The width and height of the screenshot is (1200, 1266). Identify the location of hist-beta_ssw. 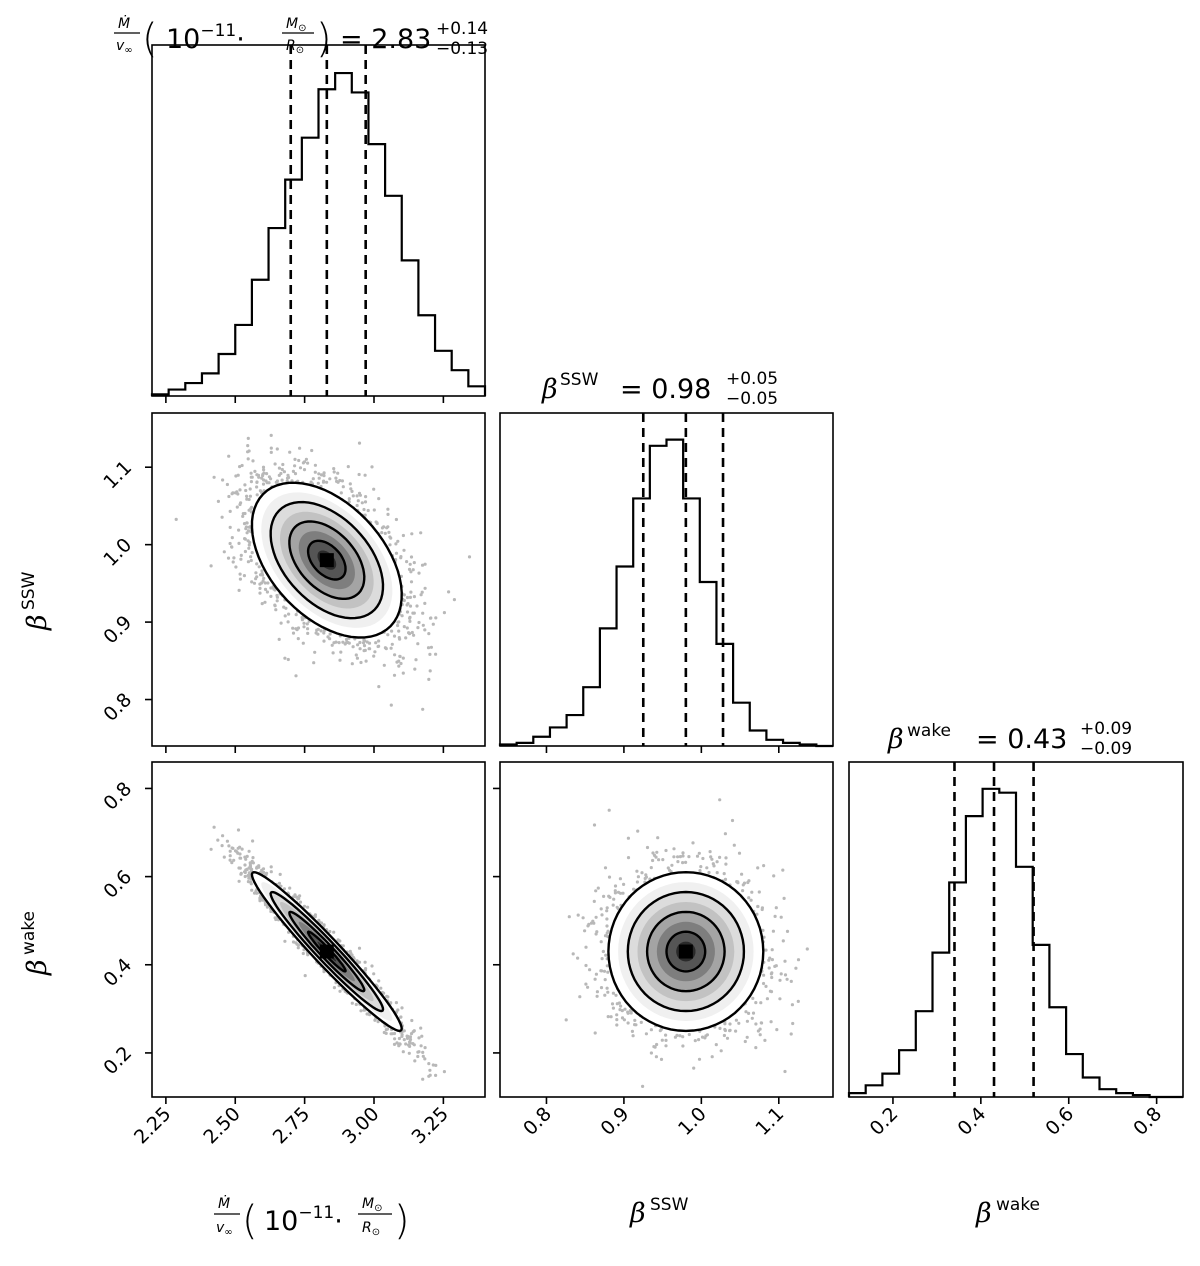
(665, 580).